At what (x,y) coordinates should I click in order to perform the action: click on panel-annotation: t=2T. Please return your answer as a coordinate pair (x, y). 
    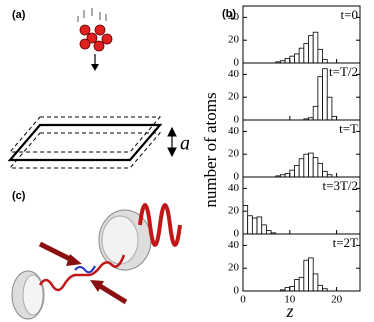
    Looking at the image, I should click on (345, 242).